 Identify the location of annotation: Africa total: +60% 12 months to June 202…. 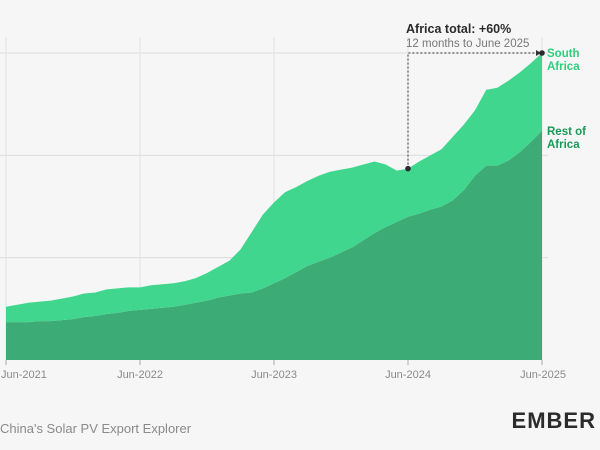
(475, 97).